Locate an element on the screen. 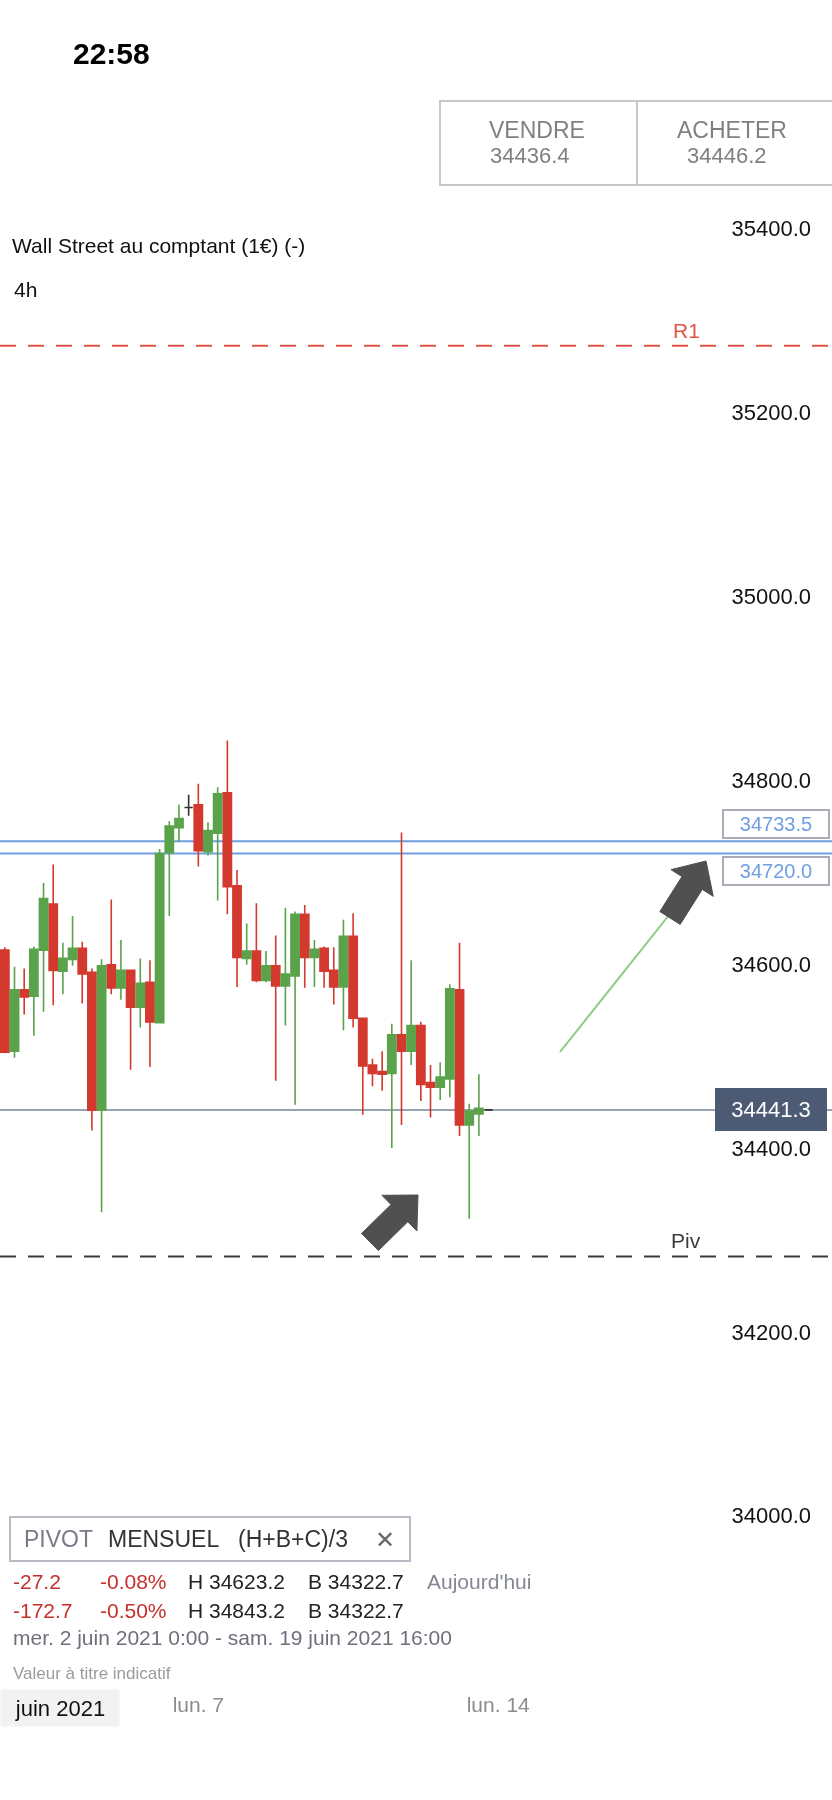 Image resolution: width=832 pixels, height=1800 pixels. text: 4h is located at coordinates (26, 289).